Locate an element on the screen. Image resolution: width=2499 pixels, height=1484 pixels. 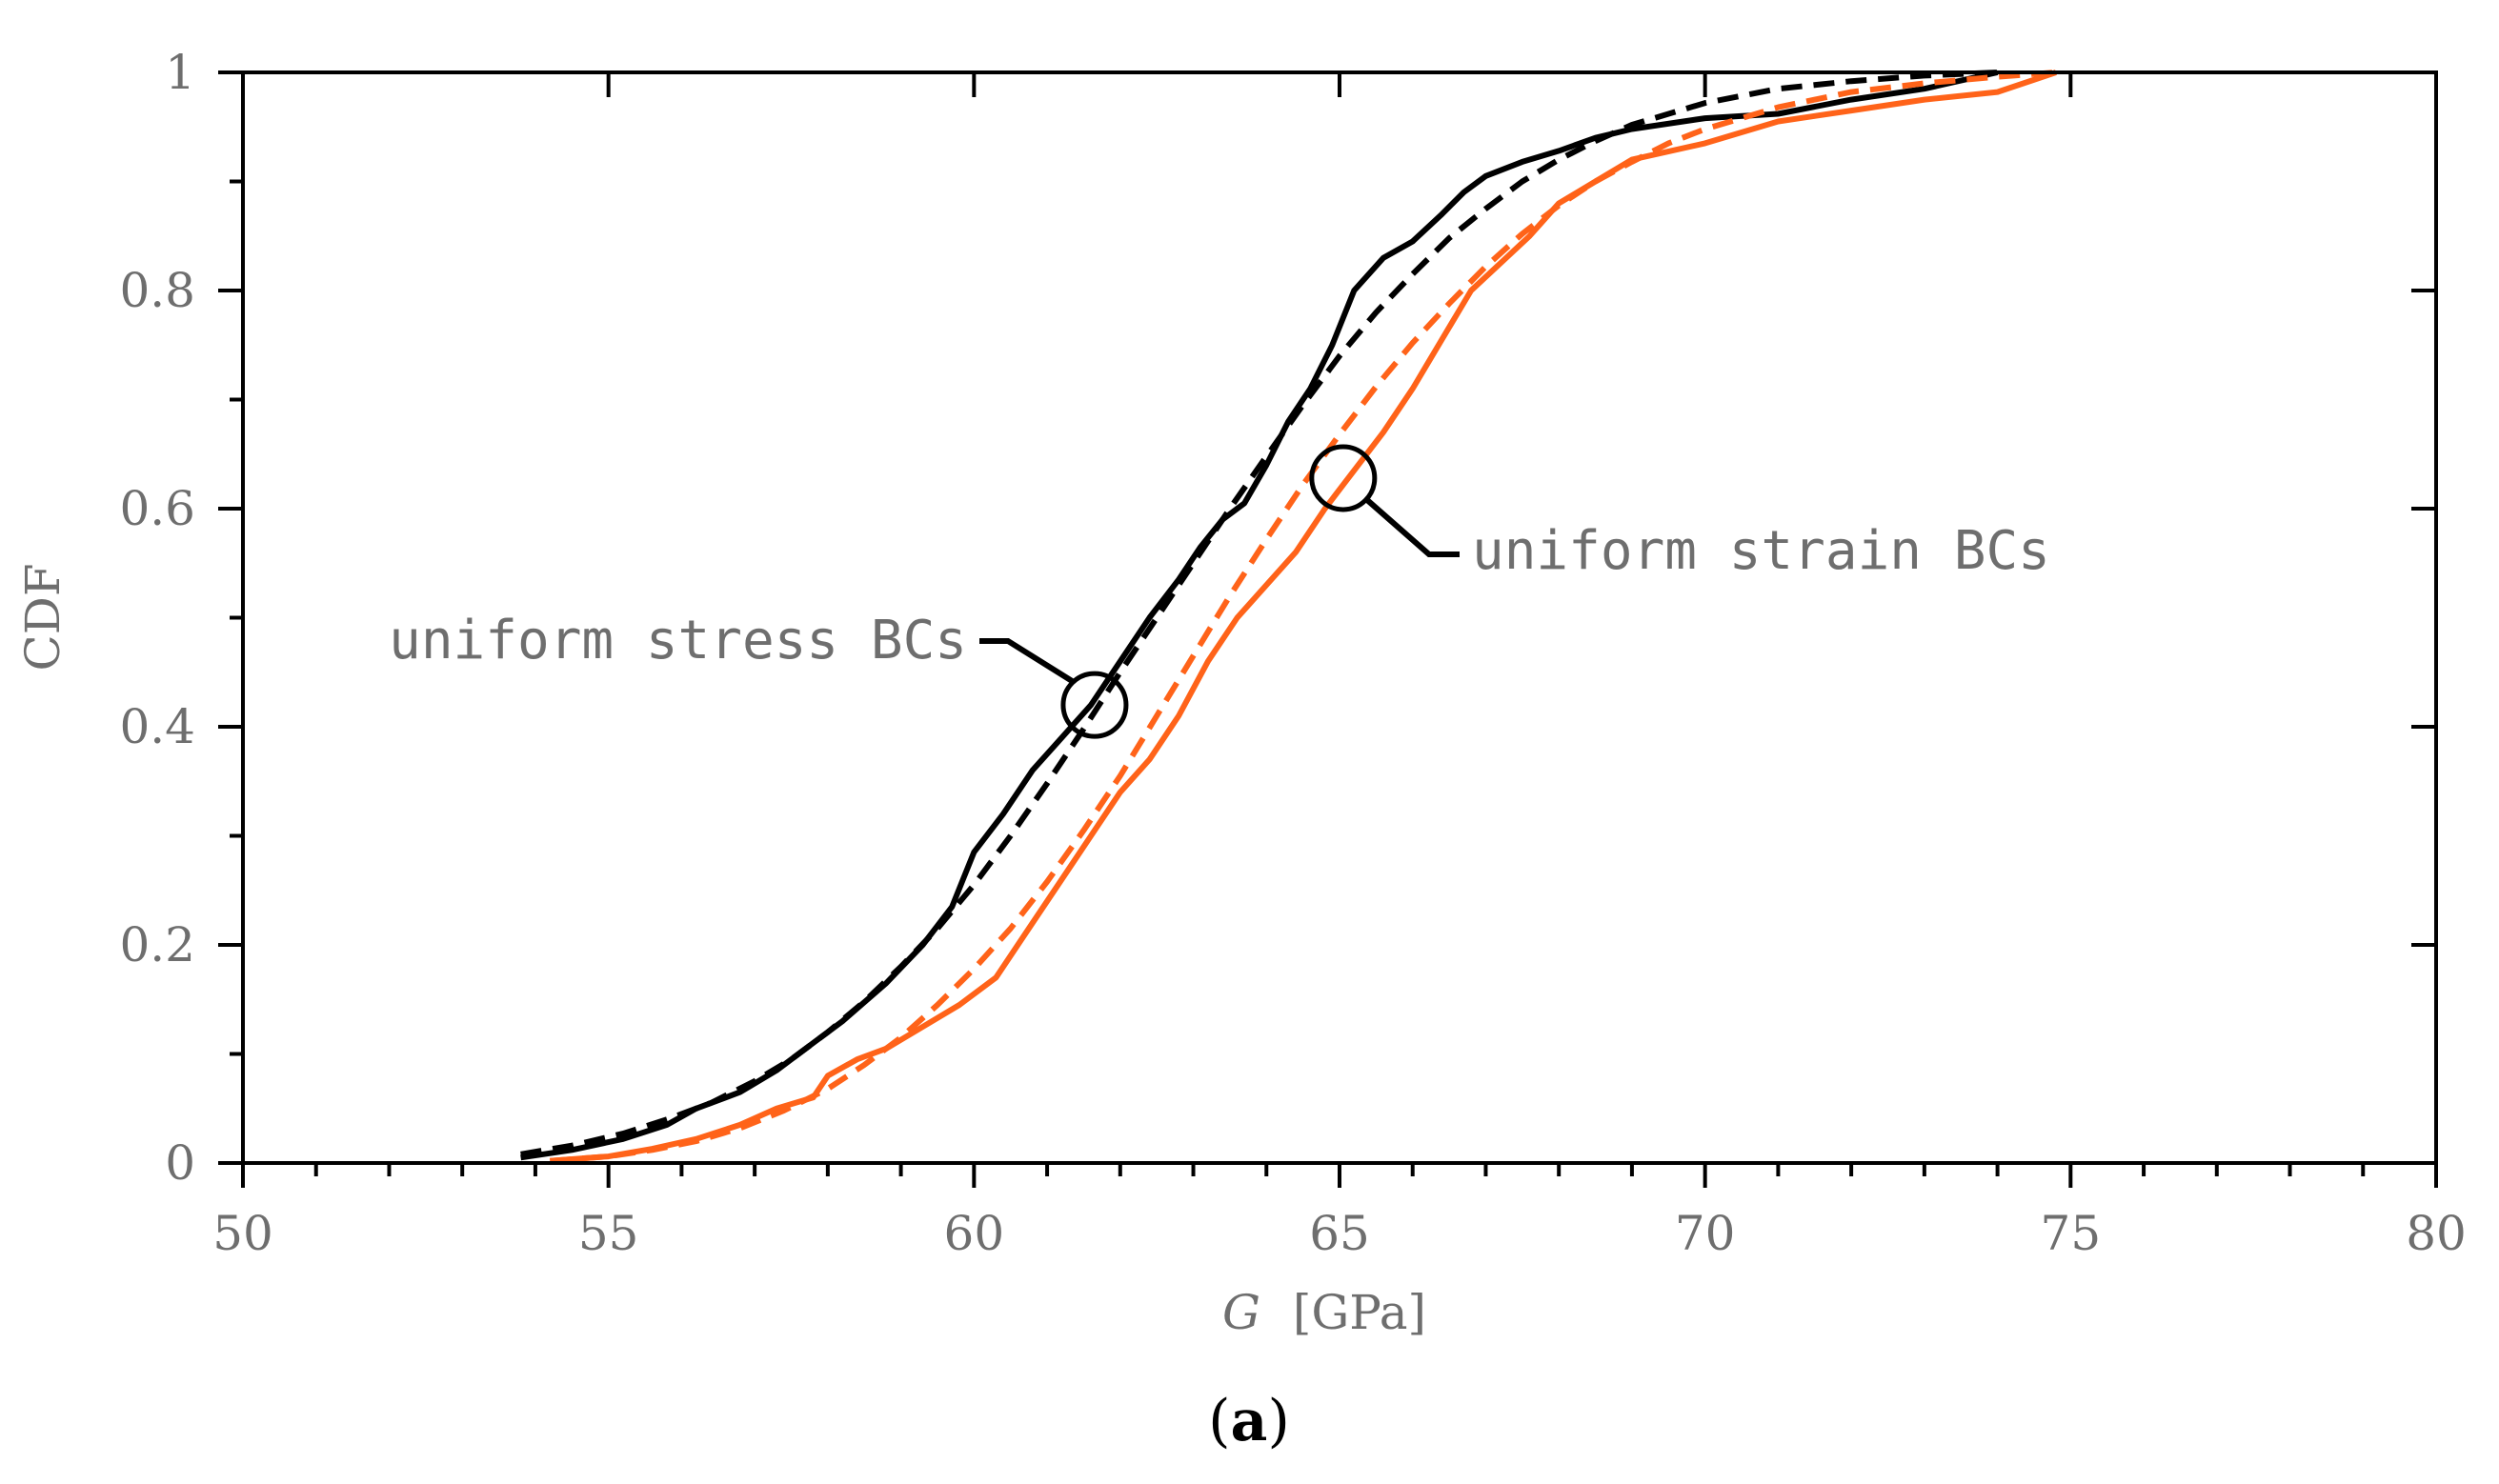
figure-caption: (a) is located at coordinates (1249, 1421).